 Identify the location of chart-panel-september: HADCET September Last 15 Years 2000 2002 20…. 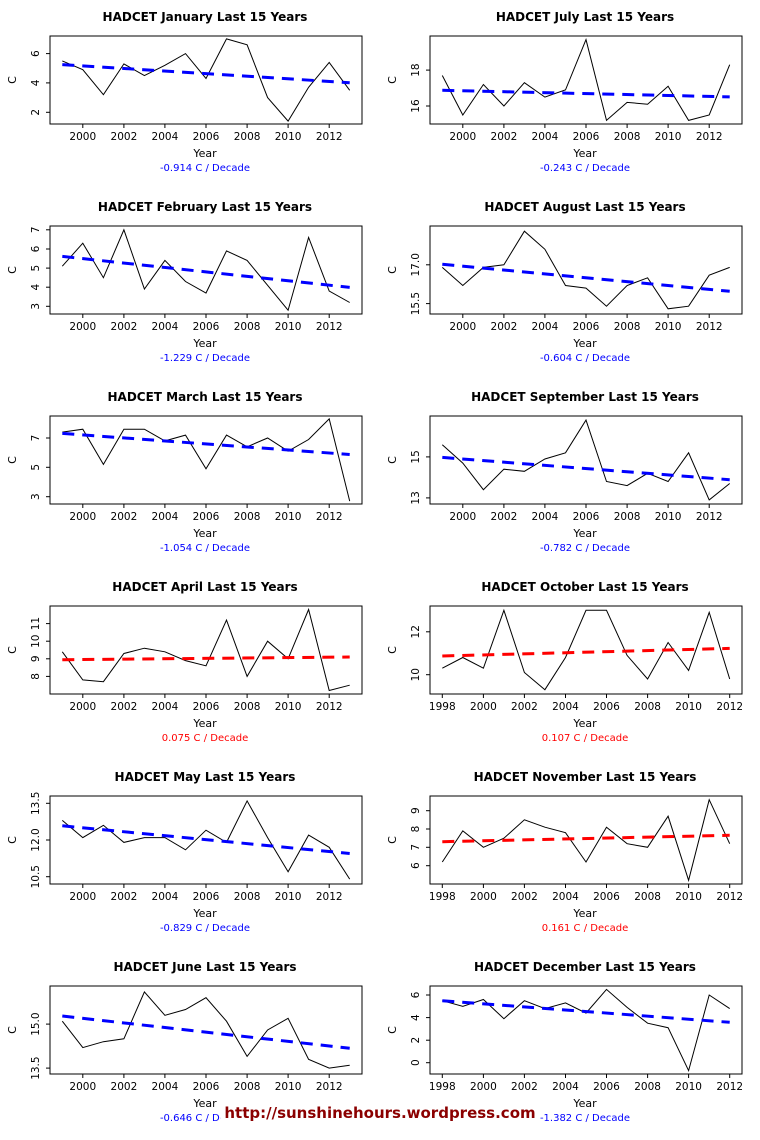
(570, 475).